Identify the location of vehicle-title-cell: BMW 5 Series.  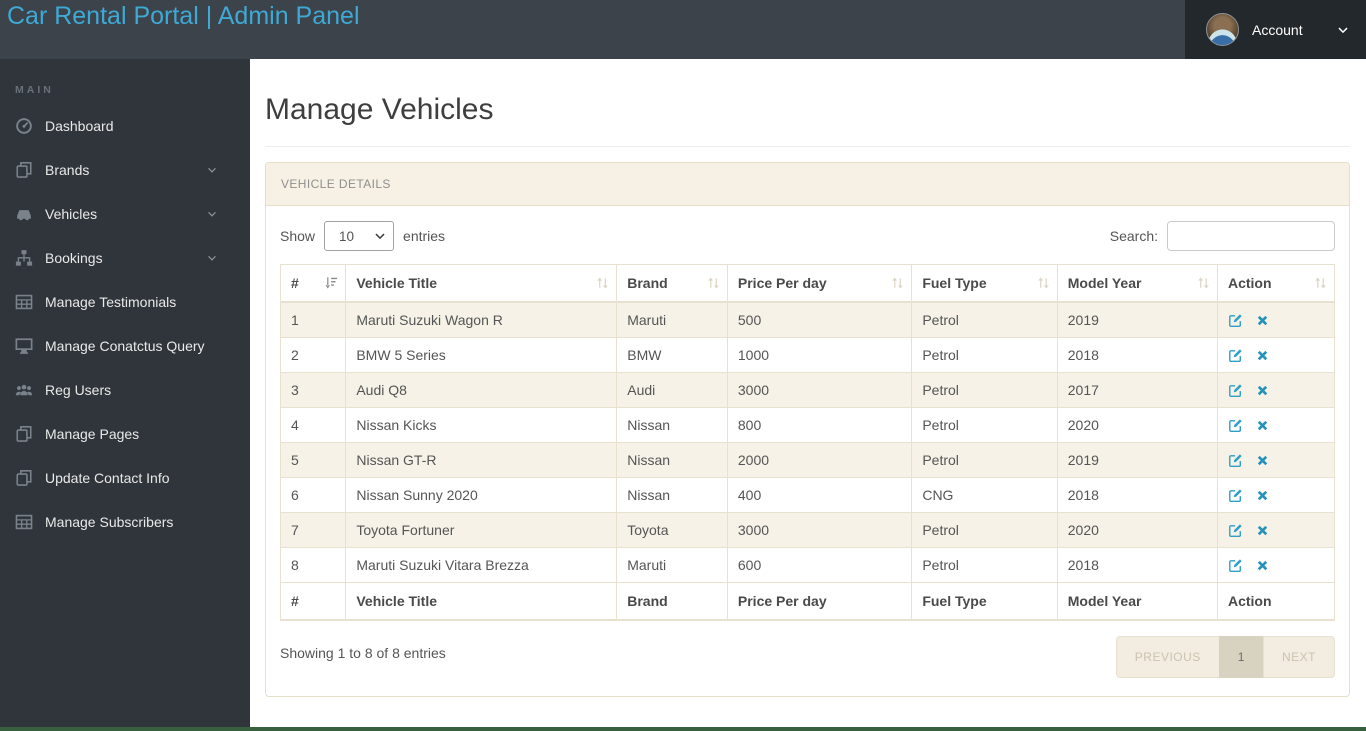
(481, 355).